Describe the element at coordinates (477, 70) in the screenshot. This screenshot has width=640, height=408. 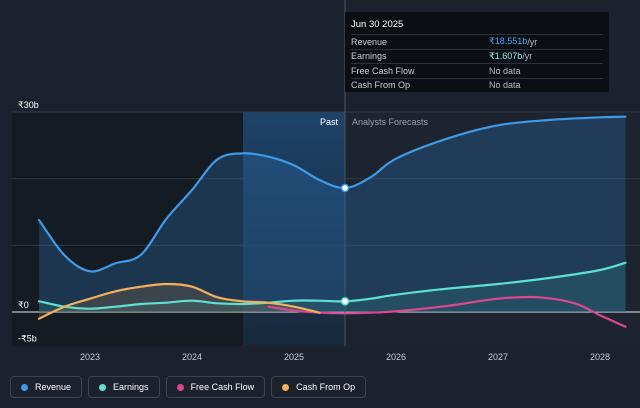
I see `tooltip-row-free-cash-flow: Free Cash Flow No data` at that location.